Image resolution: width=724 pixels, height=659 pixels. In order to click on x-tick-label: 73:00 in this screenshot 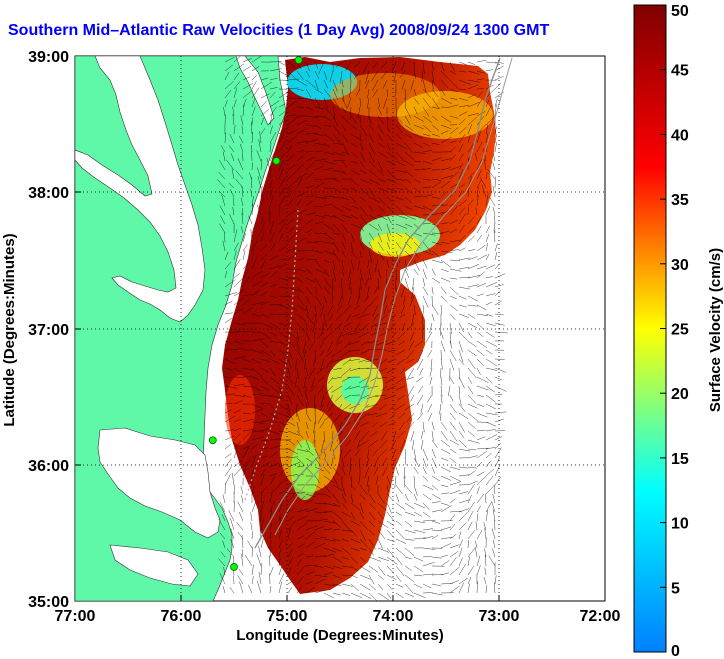, I will do `click(499, 616)`.